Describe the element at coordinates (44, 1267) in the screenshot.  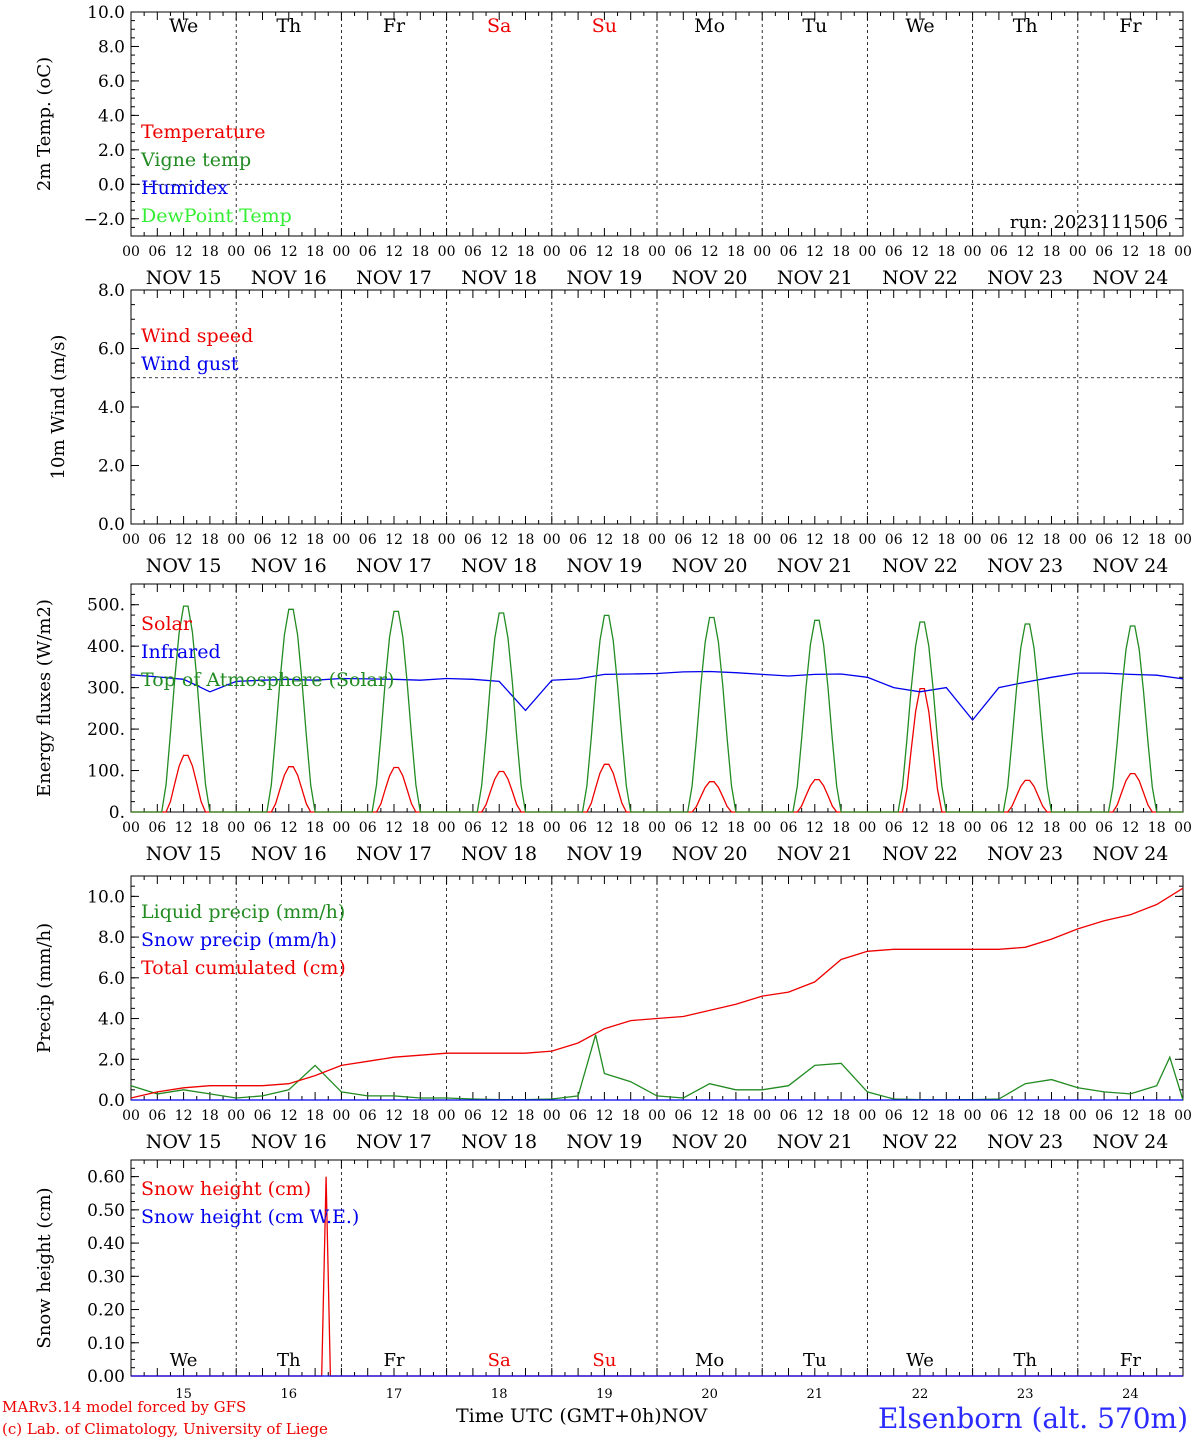
I see `y-axis-label: Snow height (cm)` at that location.